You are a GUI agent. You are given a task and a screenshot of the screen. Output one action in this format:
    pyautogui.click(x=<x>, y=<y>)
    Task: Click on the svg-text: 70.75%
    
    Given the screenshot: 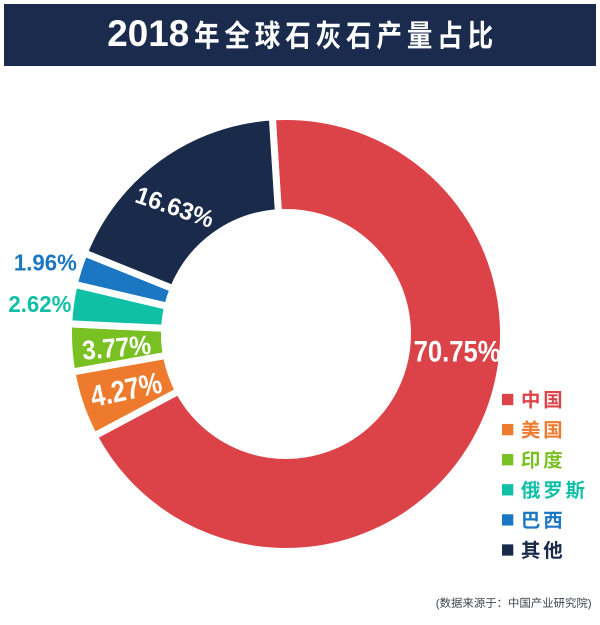 What is the action you would take?
    pyautogui.click(x=457, y=351)
    